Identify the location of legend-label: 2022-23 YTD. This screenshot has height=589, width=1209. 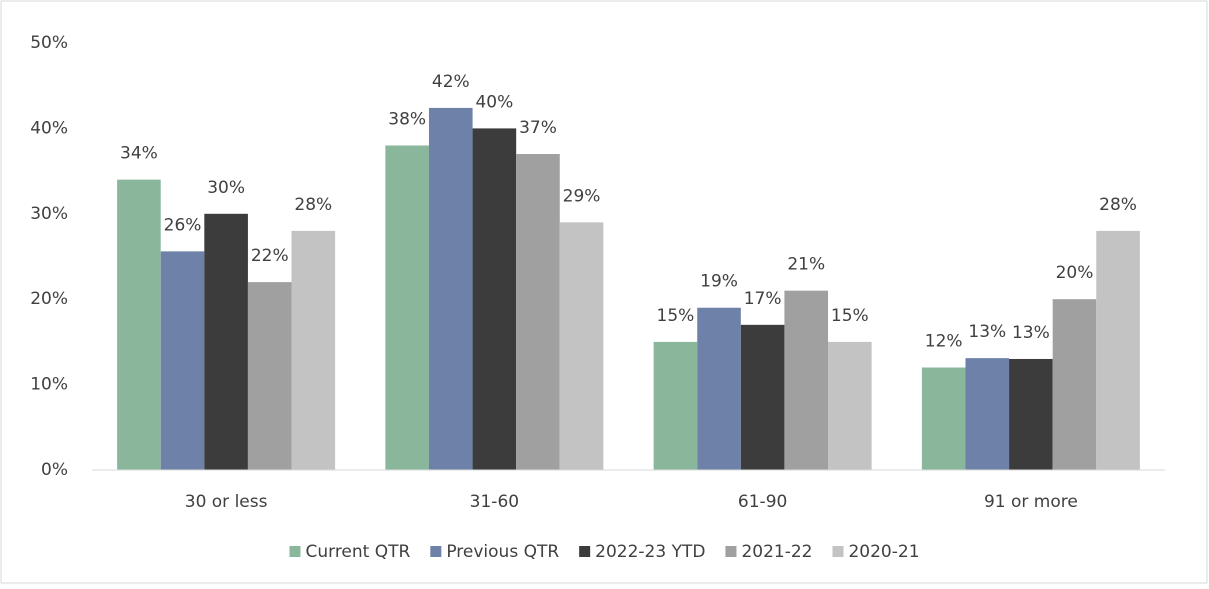
(650, 552).